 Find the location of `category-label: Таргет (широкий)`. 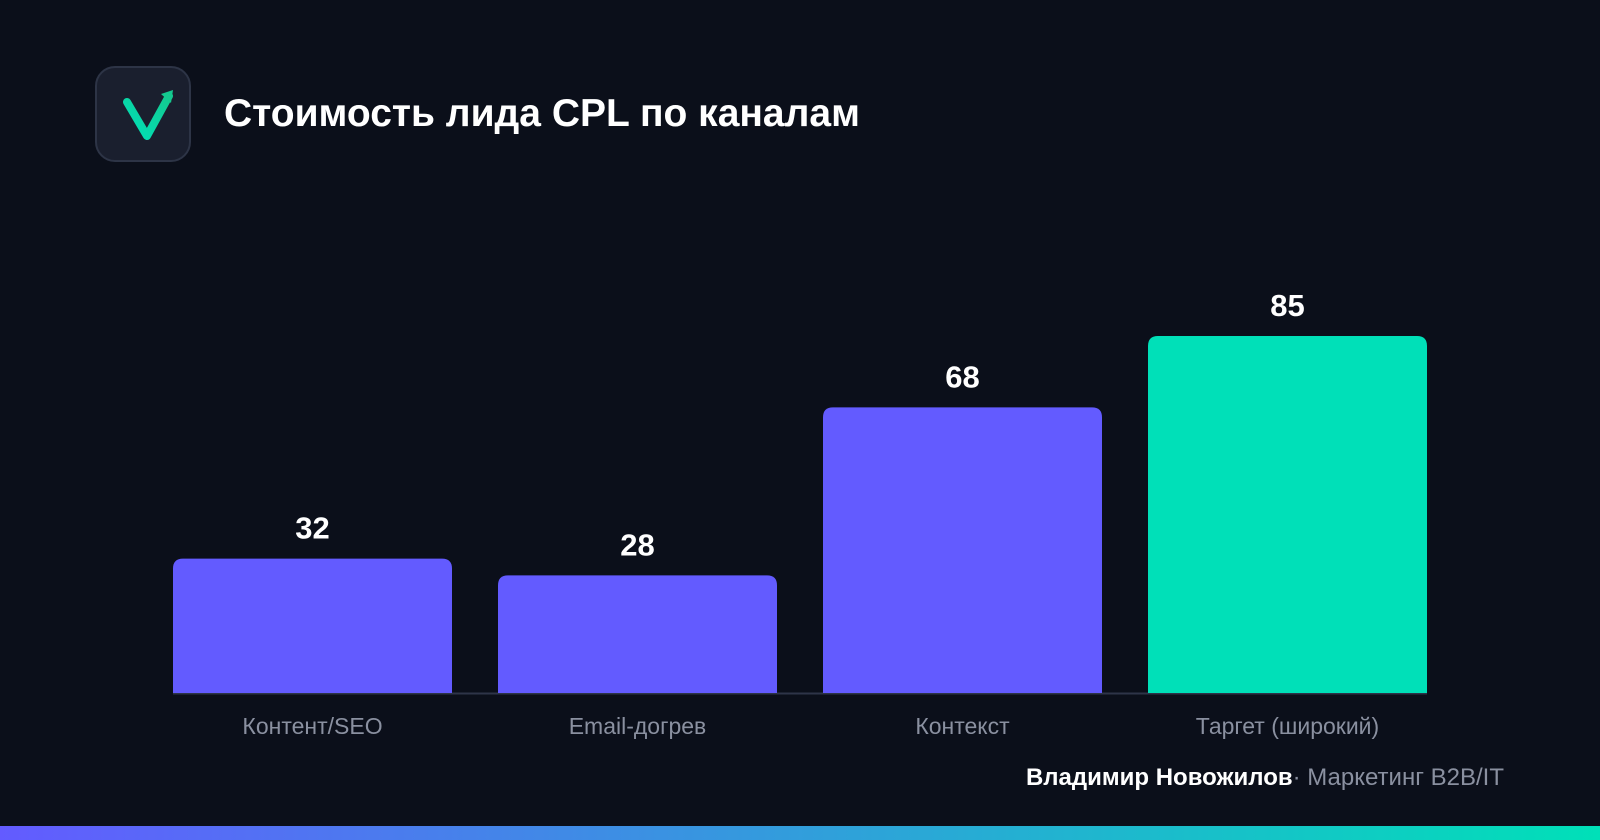

category-label: Таргет (широкий) is located at coordinates (1287, 726).